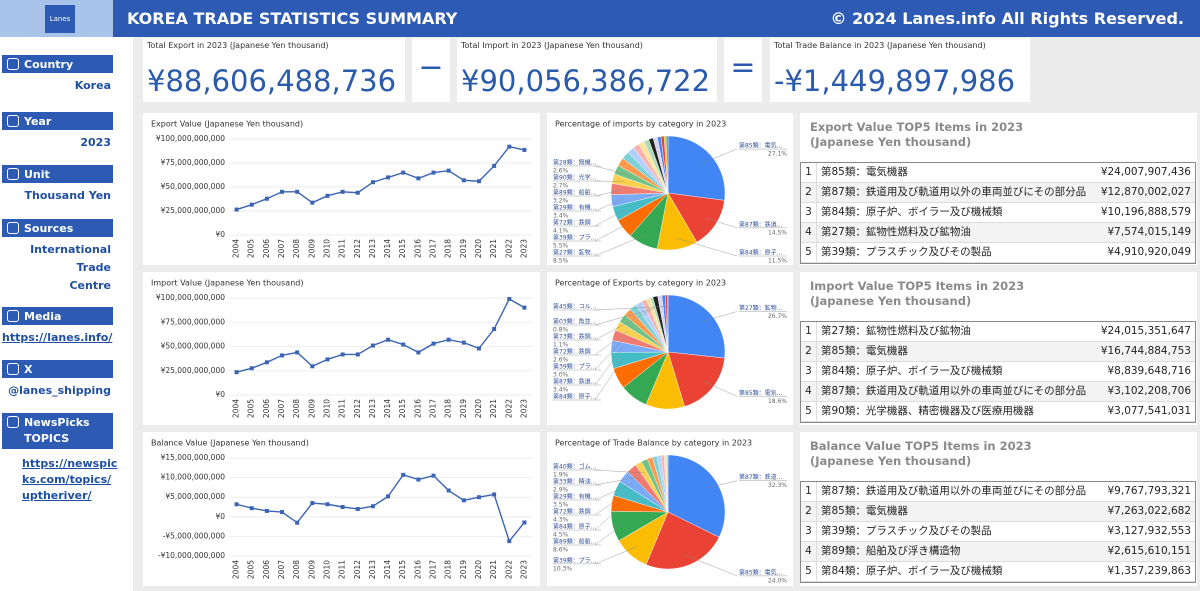 The image size is (1200, 591). I want to click on x-tick-label: 2020, so click(478, 248).